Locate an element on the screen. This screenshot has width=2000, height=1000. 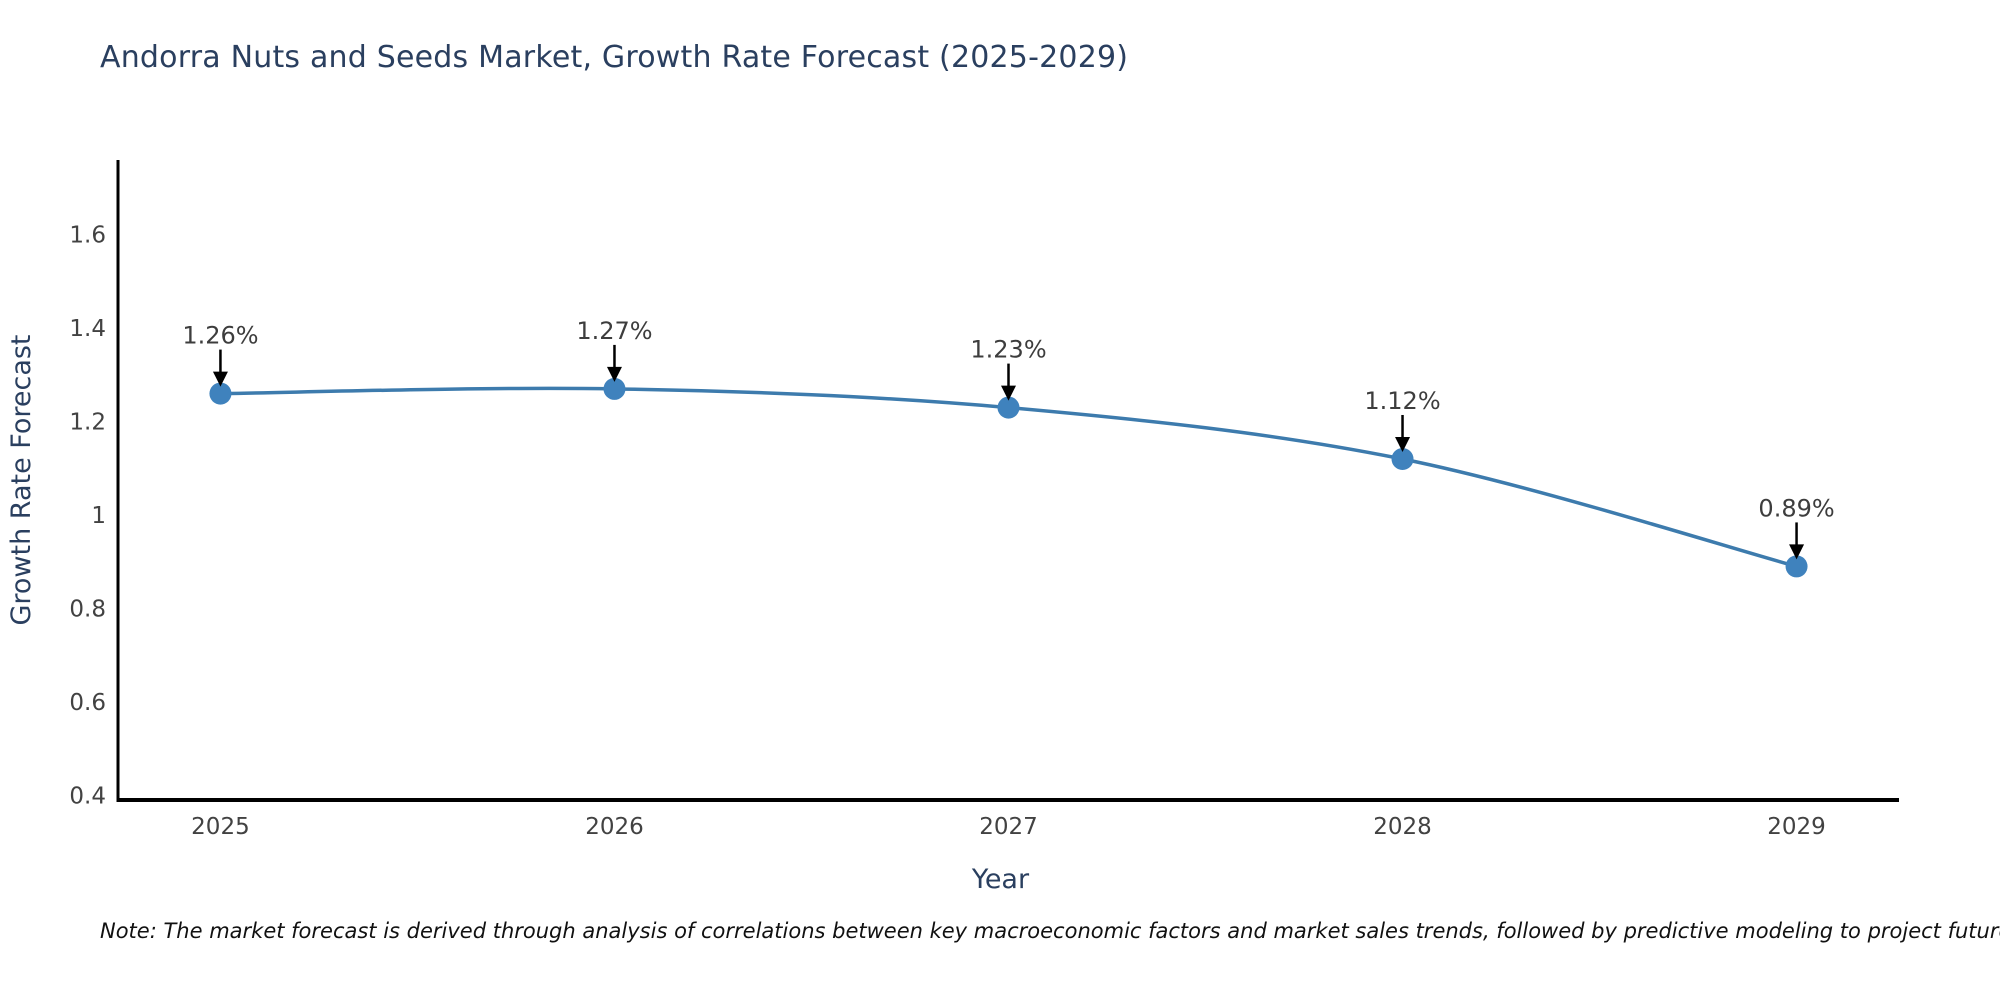
annotation-label: 1.26% is located at coordinates (220, 336).